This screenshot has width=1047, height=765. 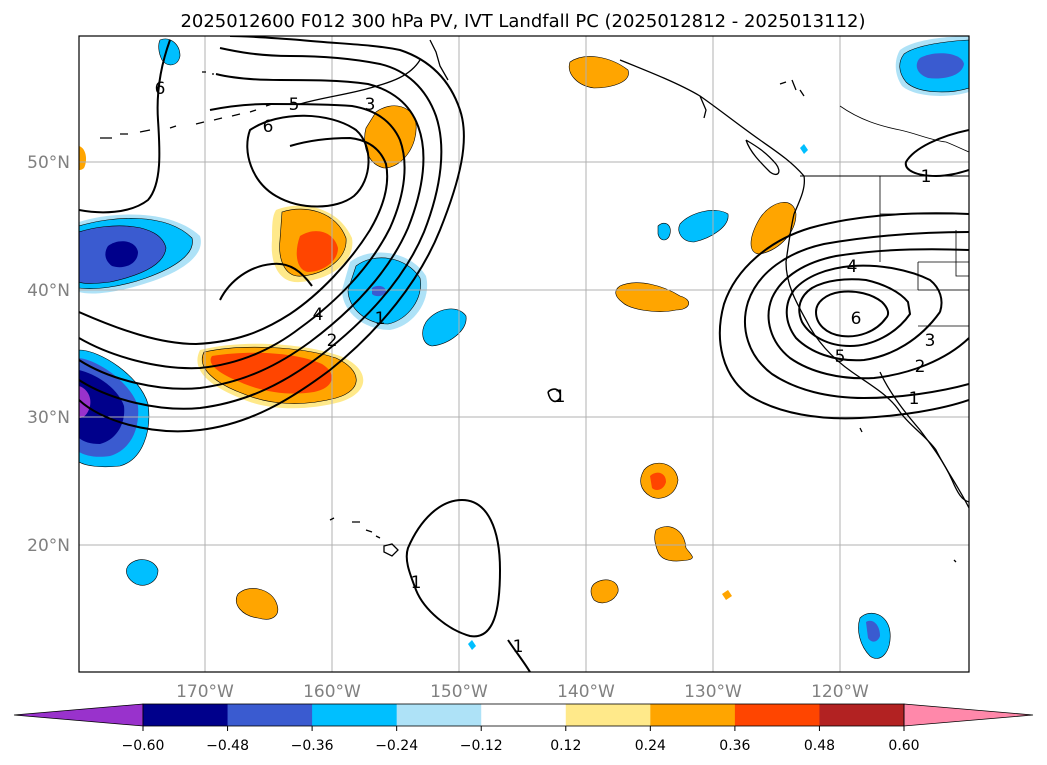 What do you see at coordinates (121, 254) in the screenshot?
I see `cold-patch-west-43n-navy` at bounding box center [121, 254].